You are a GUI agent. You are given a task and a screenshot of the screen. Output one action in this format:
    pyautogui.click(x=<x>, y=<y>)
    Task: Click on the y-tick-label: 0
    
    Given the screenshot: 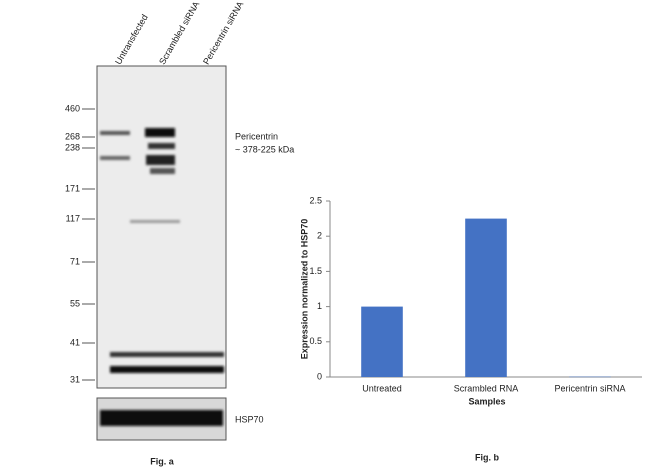 What is the action you would take?
    pyautogui.click(x=319, y=376)
    